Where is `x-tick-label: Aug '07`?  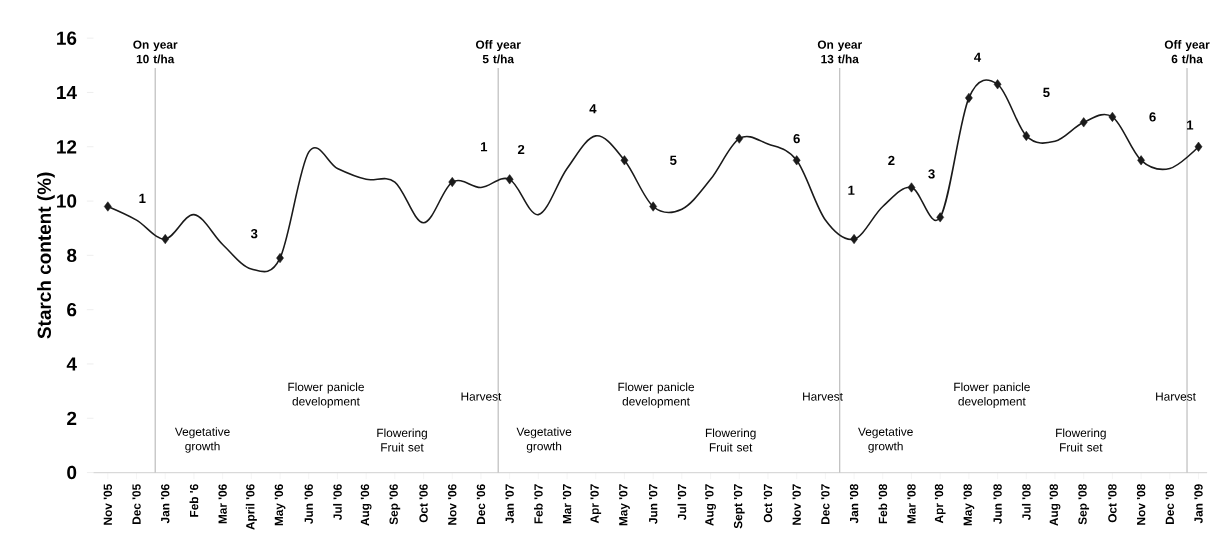 x-tick-label: Aug '07 is located at coordinates (710, 505).